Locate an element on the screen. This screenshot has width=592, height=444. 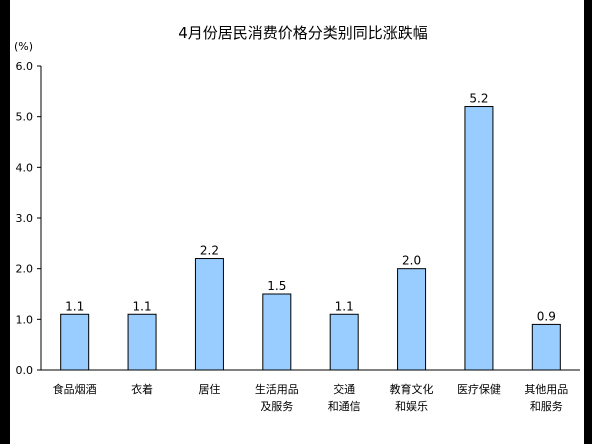
x-category-label: 教育文化 is located at coordinates (412, 389).